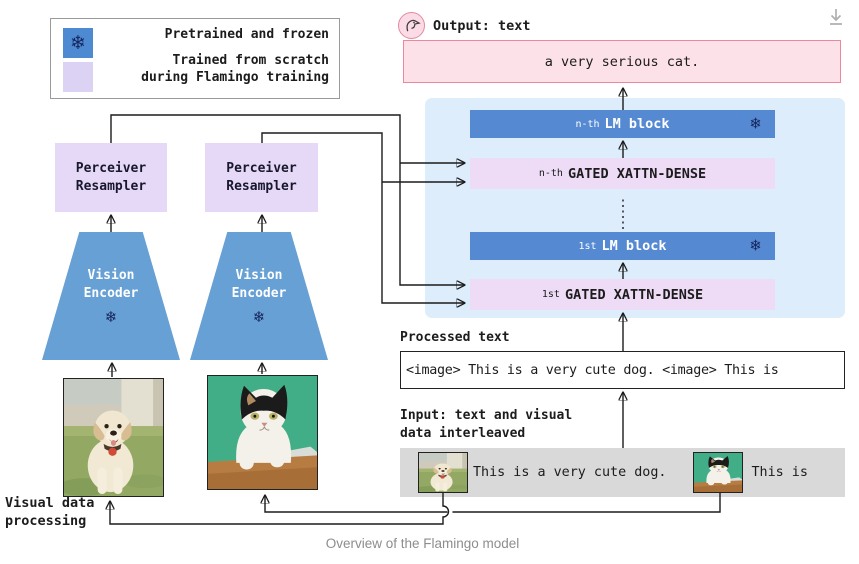  I want to click on figure-caption: Overview of the Flamingo model, so click(422, 543).